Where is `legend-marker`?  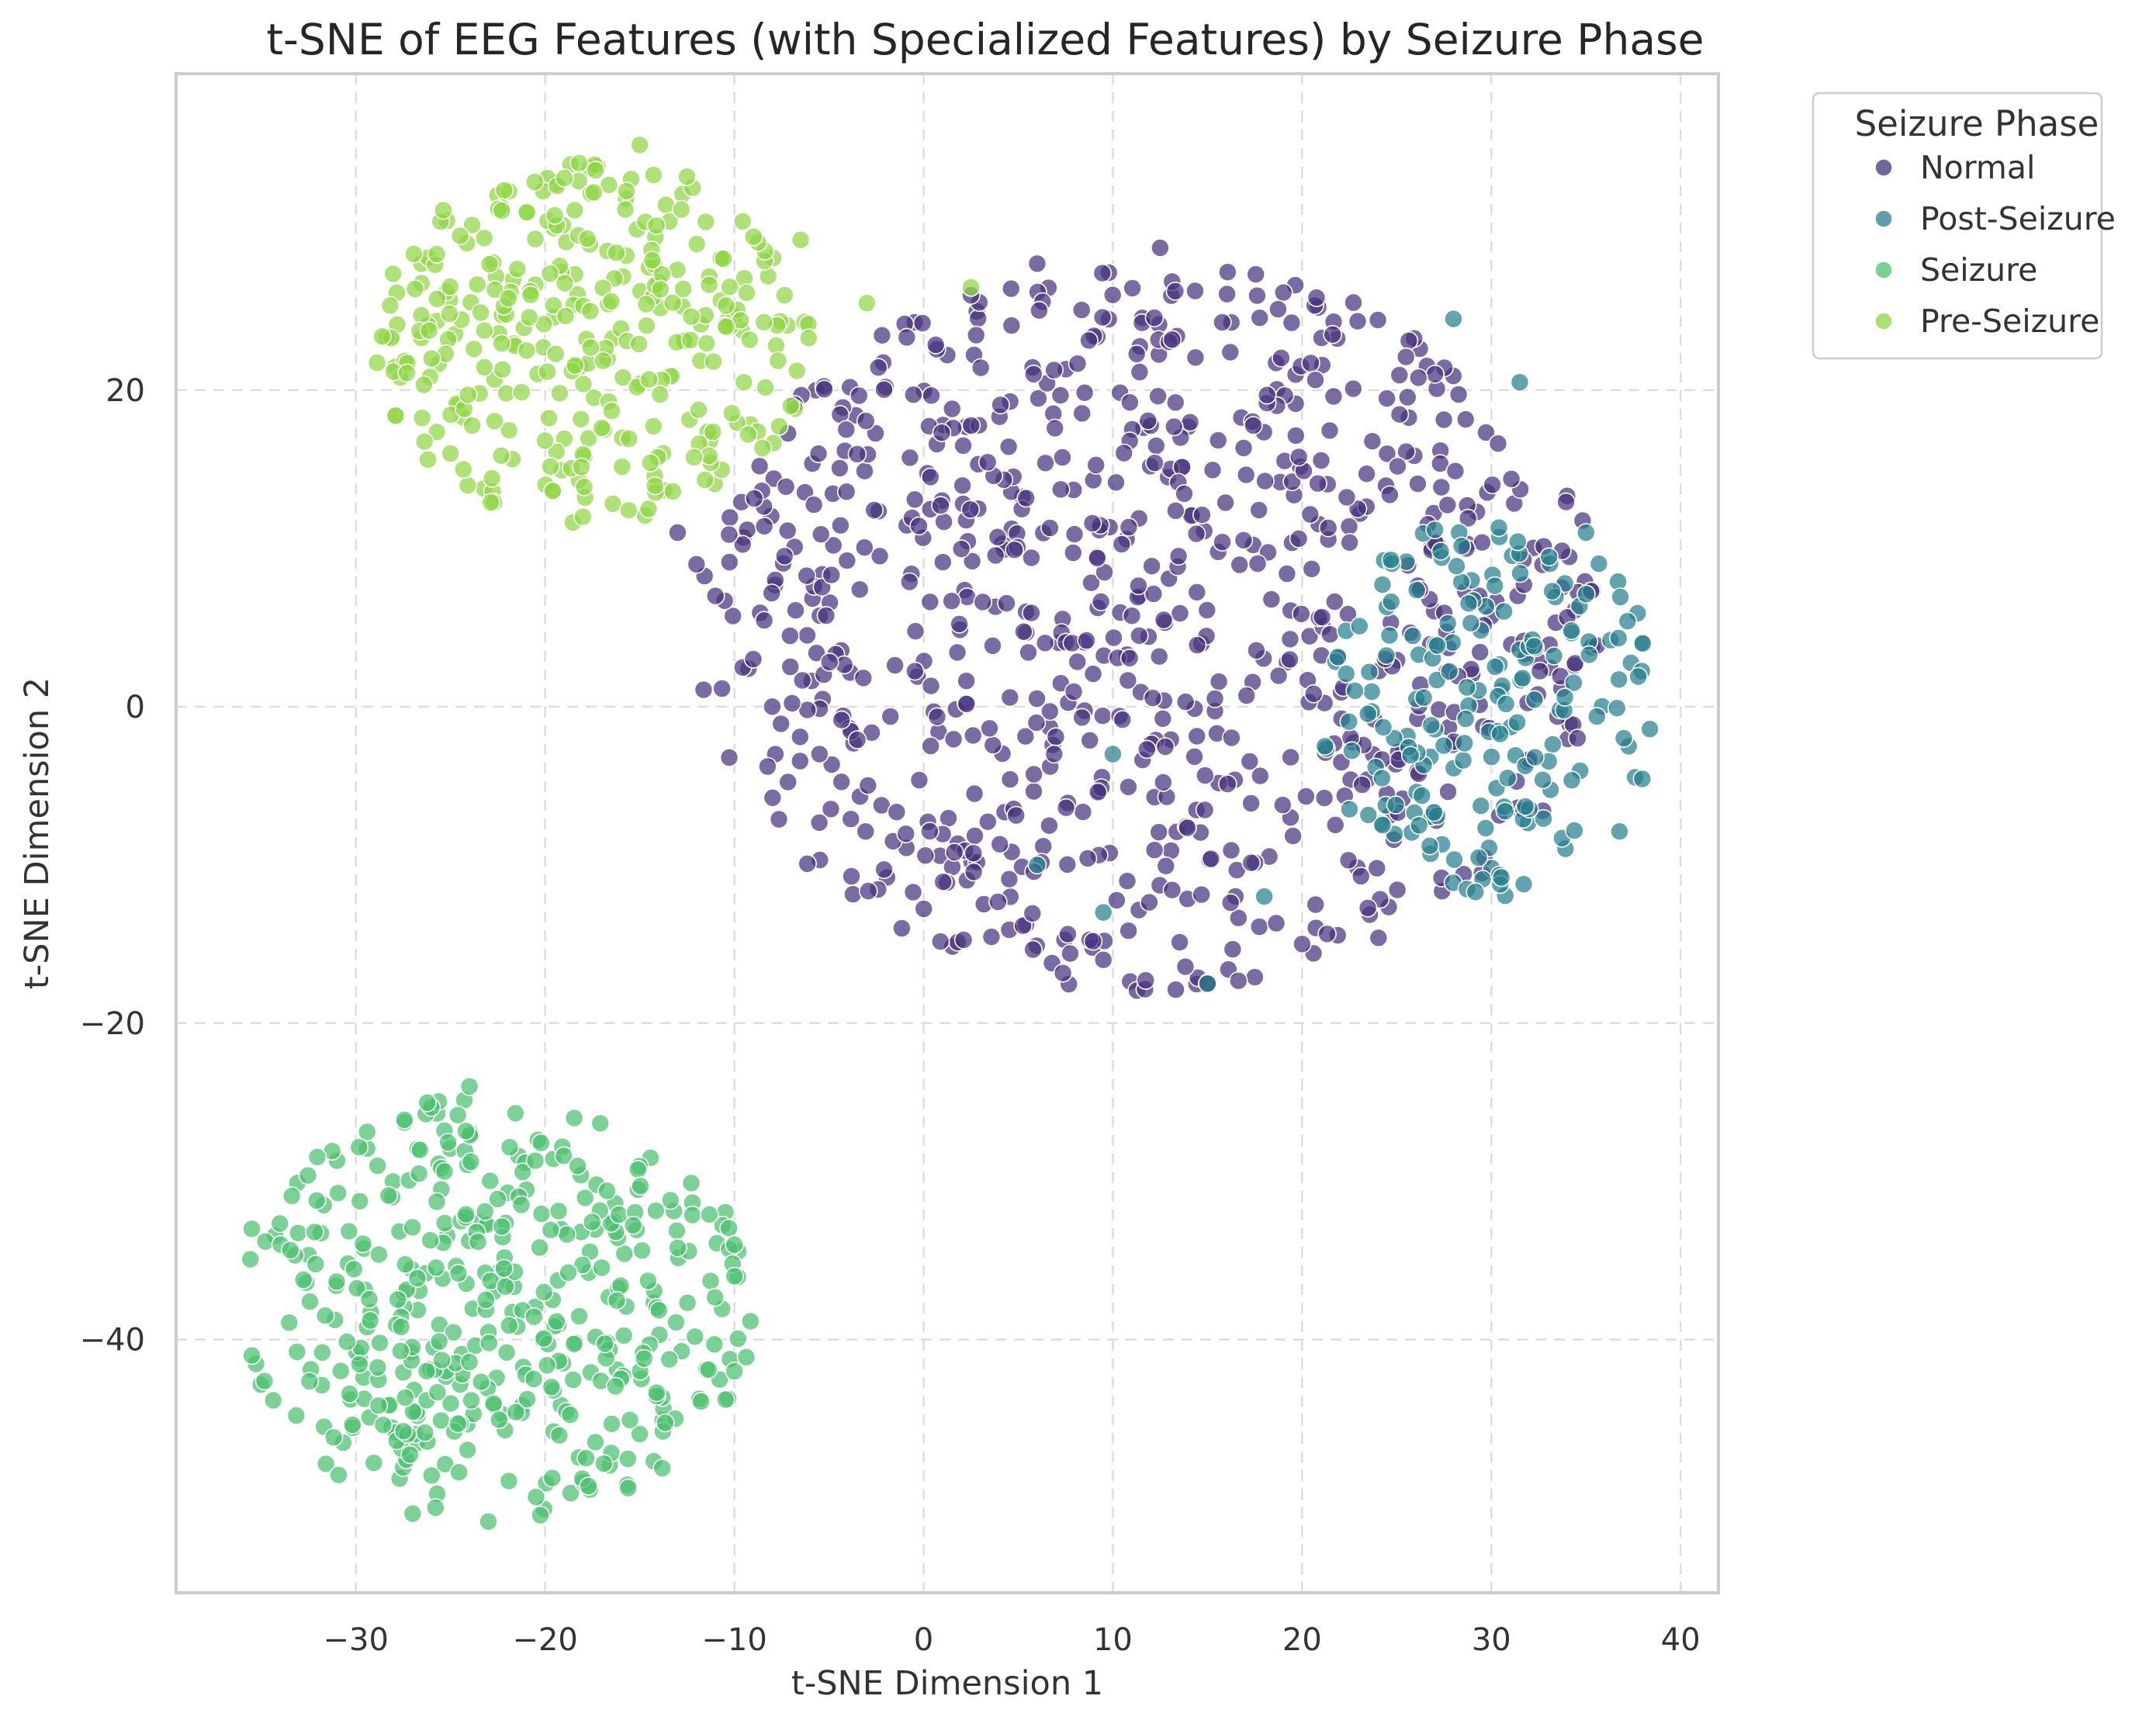 legend-marker is located at coordinates (1883, 270).